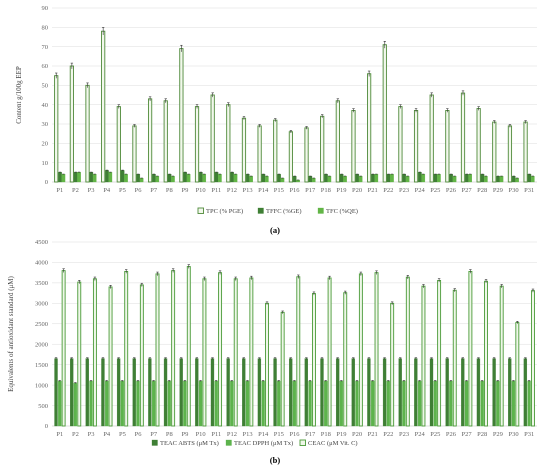 Image resolution: width=550 pixels, height=473 pixels. I want to click on x-tick-label: P26, so click(451, 434).